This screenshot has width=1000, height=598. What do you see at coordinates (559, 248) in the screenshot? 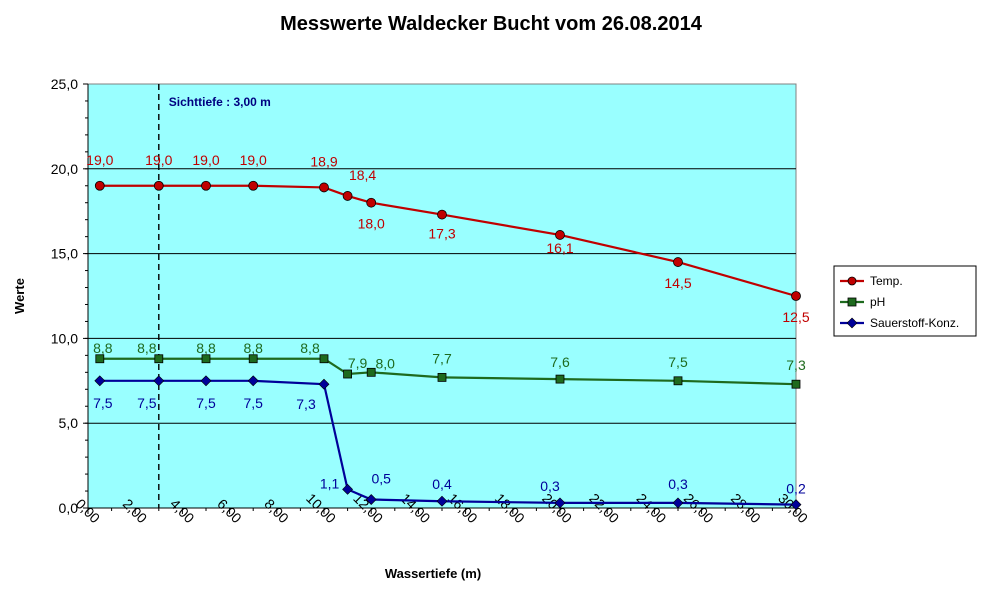
I see `data-label-temp: 16,1` at bounding box center [559, 248].